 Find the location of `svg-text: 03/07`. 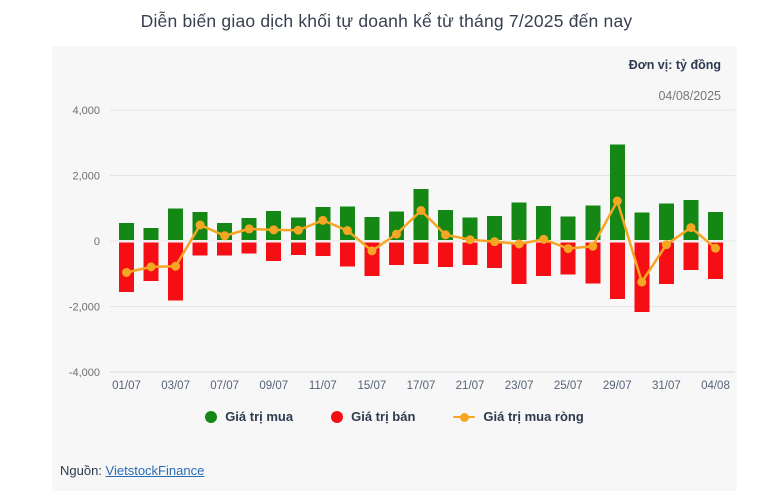

svg-text: 03/07 is located at coordinates (175, 386).